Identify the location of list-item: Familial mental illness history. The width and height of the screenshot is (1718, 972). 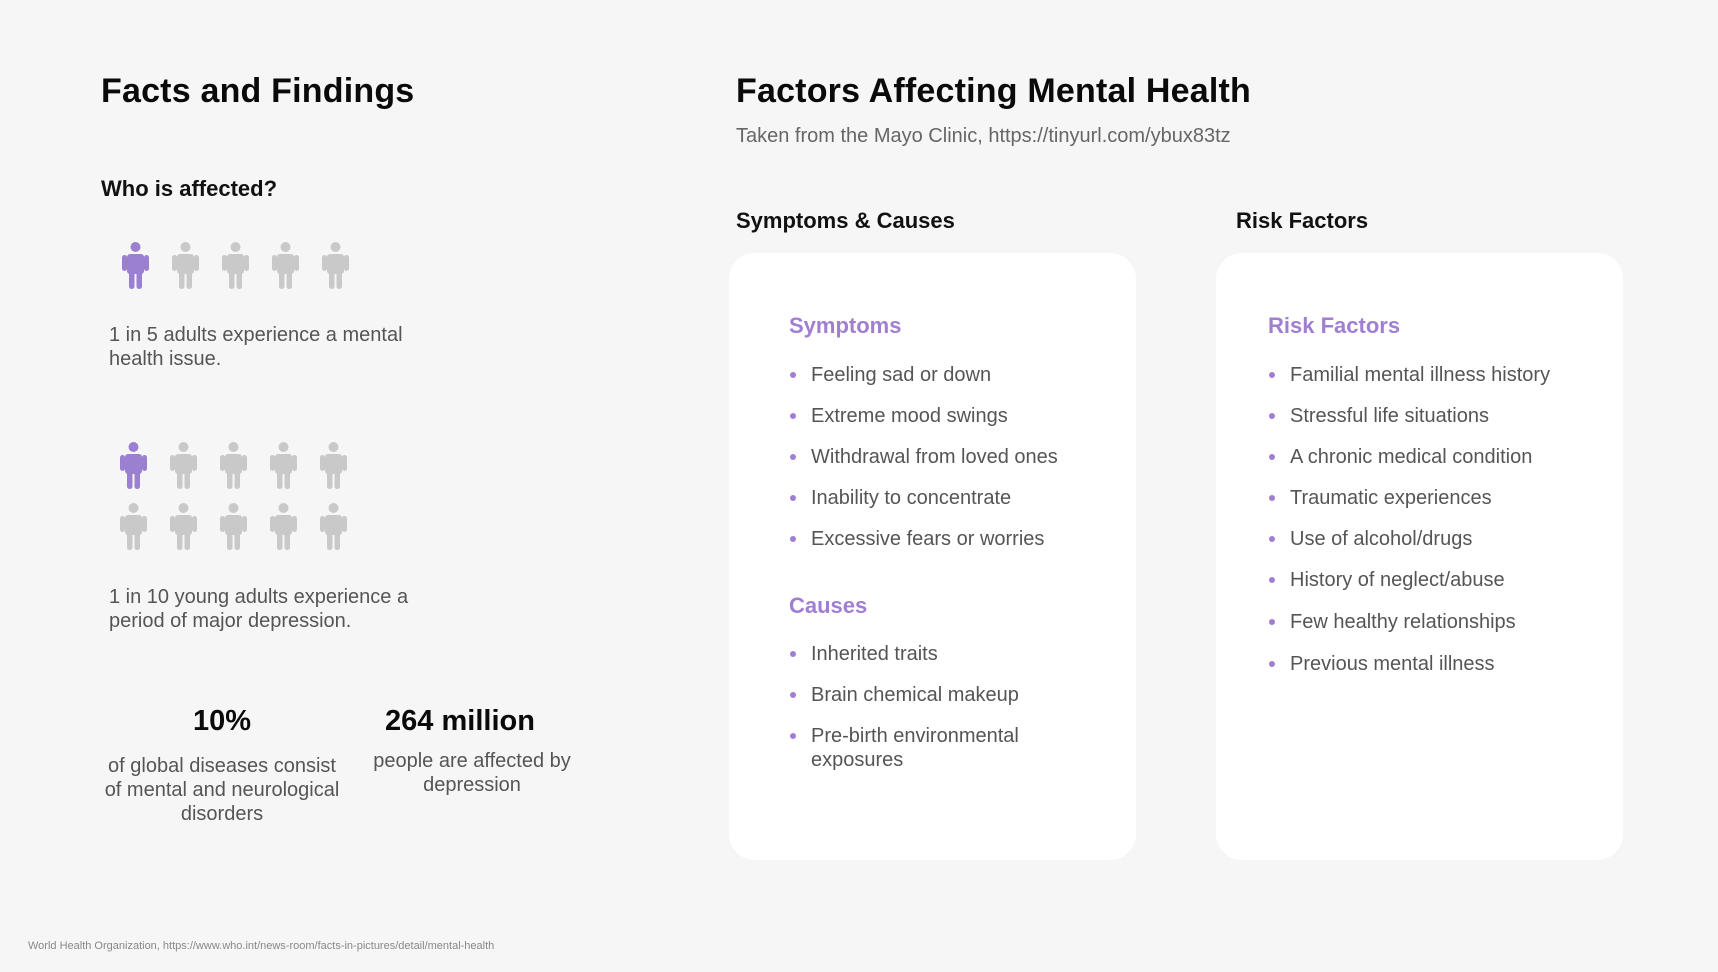
(1433, 375).